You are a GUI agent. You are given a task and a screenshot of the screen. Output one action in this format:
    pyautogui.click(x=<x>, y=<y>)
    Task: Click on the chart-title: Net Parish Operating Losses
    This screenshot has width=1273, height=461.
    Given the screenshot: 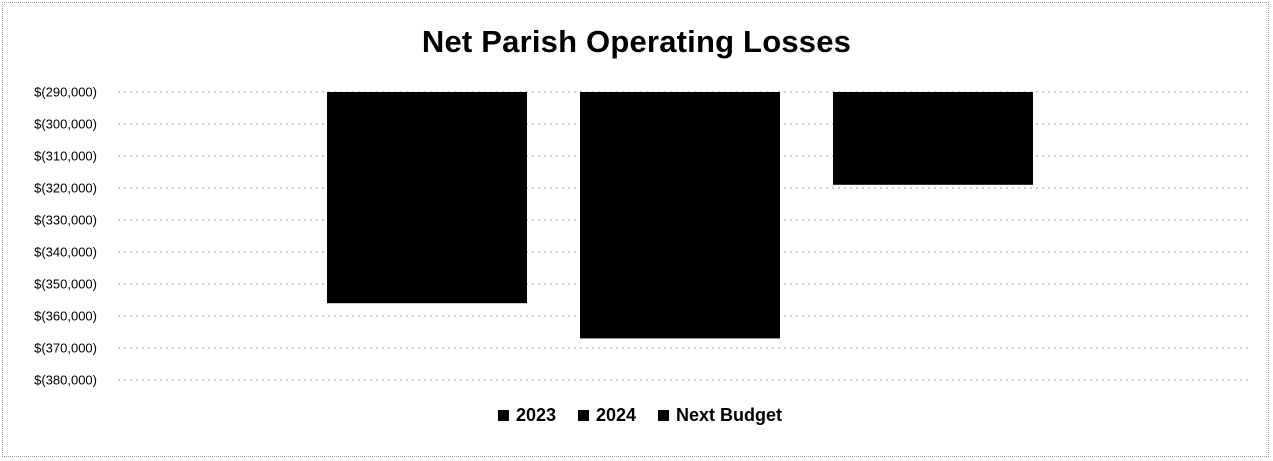 What is the action you would take?
    pyautogui.click(x=636, y=41)
    